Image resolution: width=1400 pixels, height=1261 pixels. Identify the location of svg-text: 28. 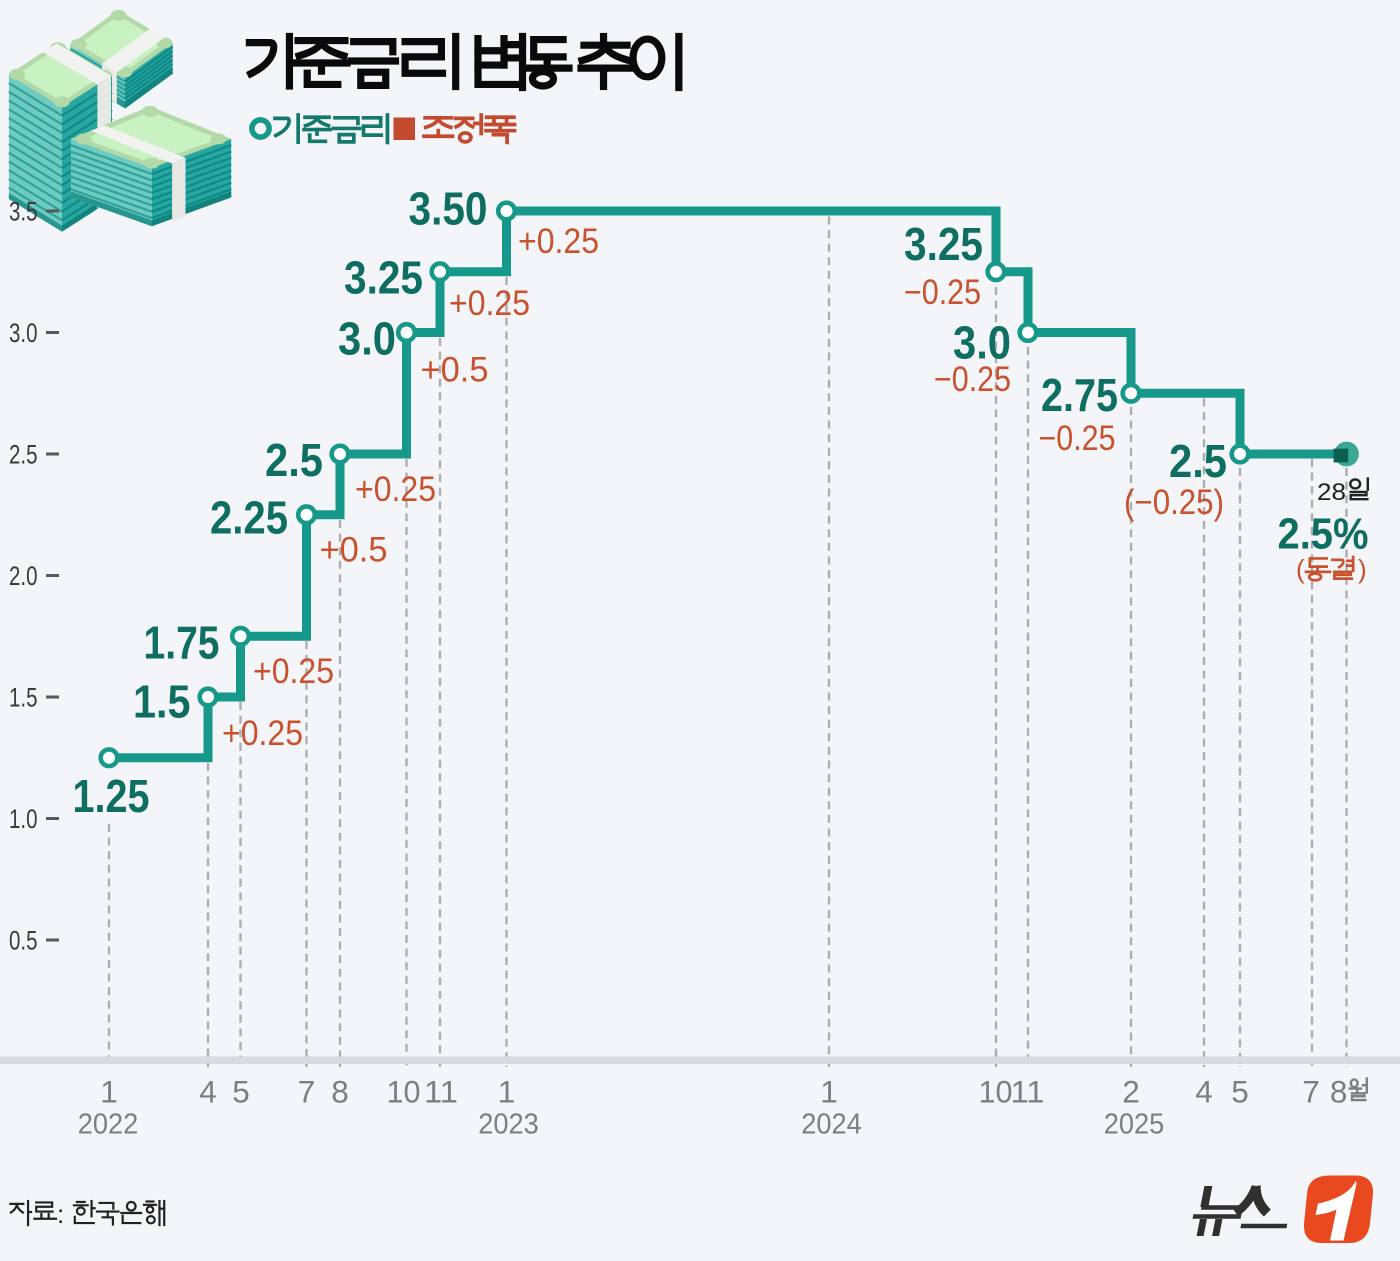
(1331, 492).